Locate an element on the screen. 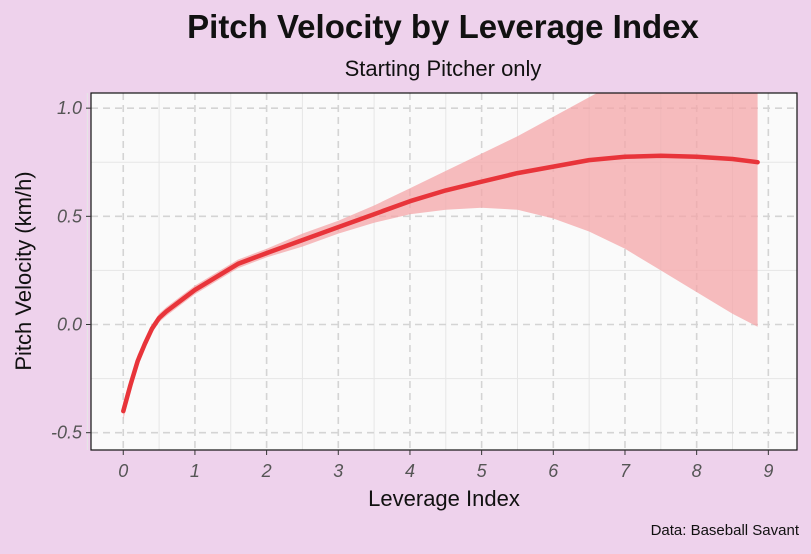 Image resolution: width=811 pixels, height=554 pixels. x-tick-label: 1 is located at coordinates (195, 471).